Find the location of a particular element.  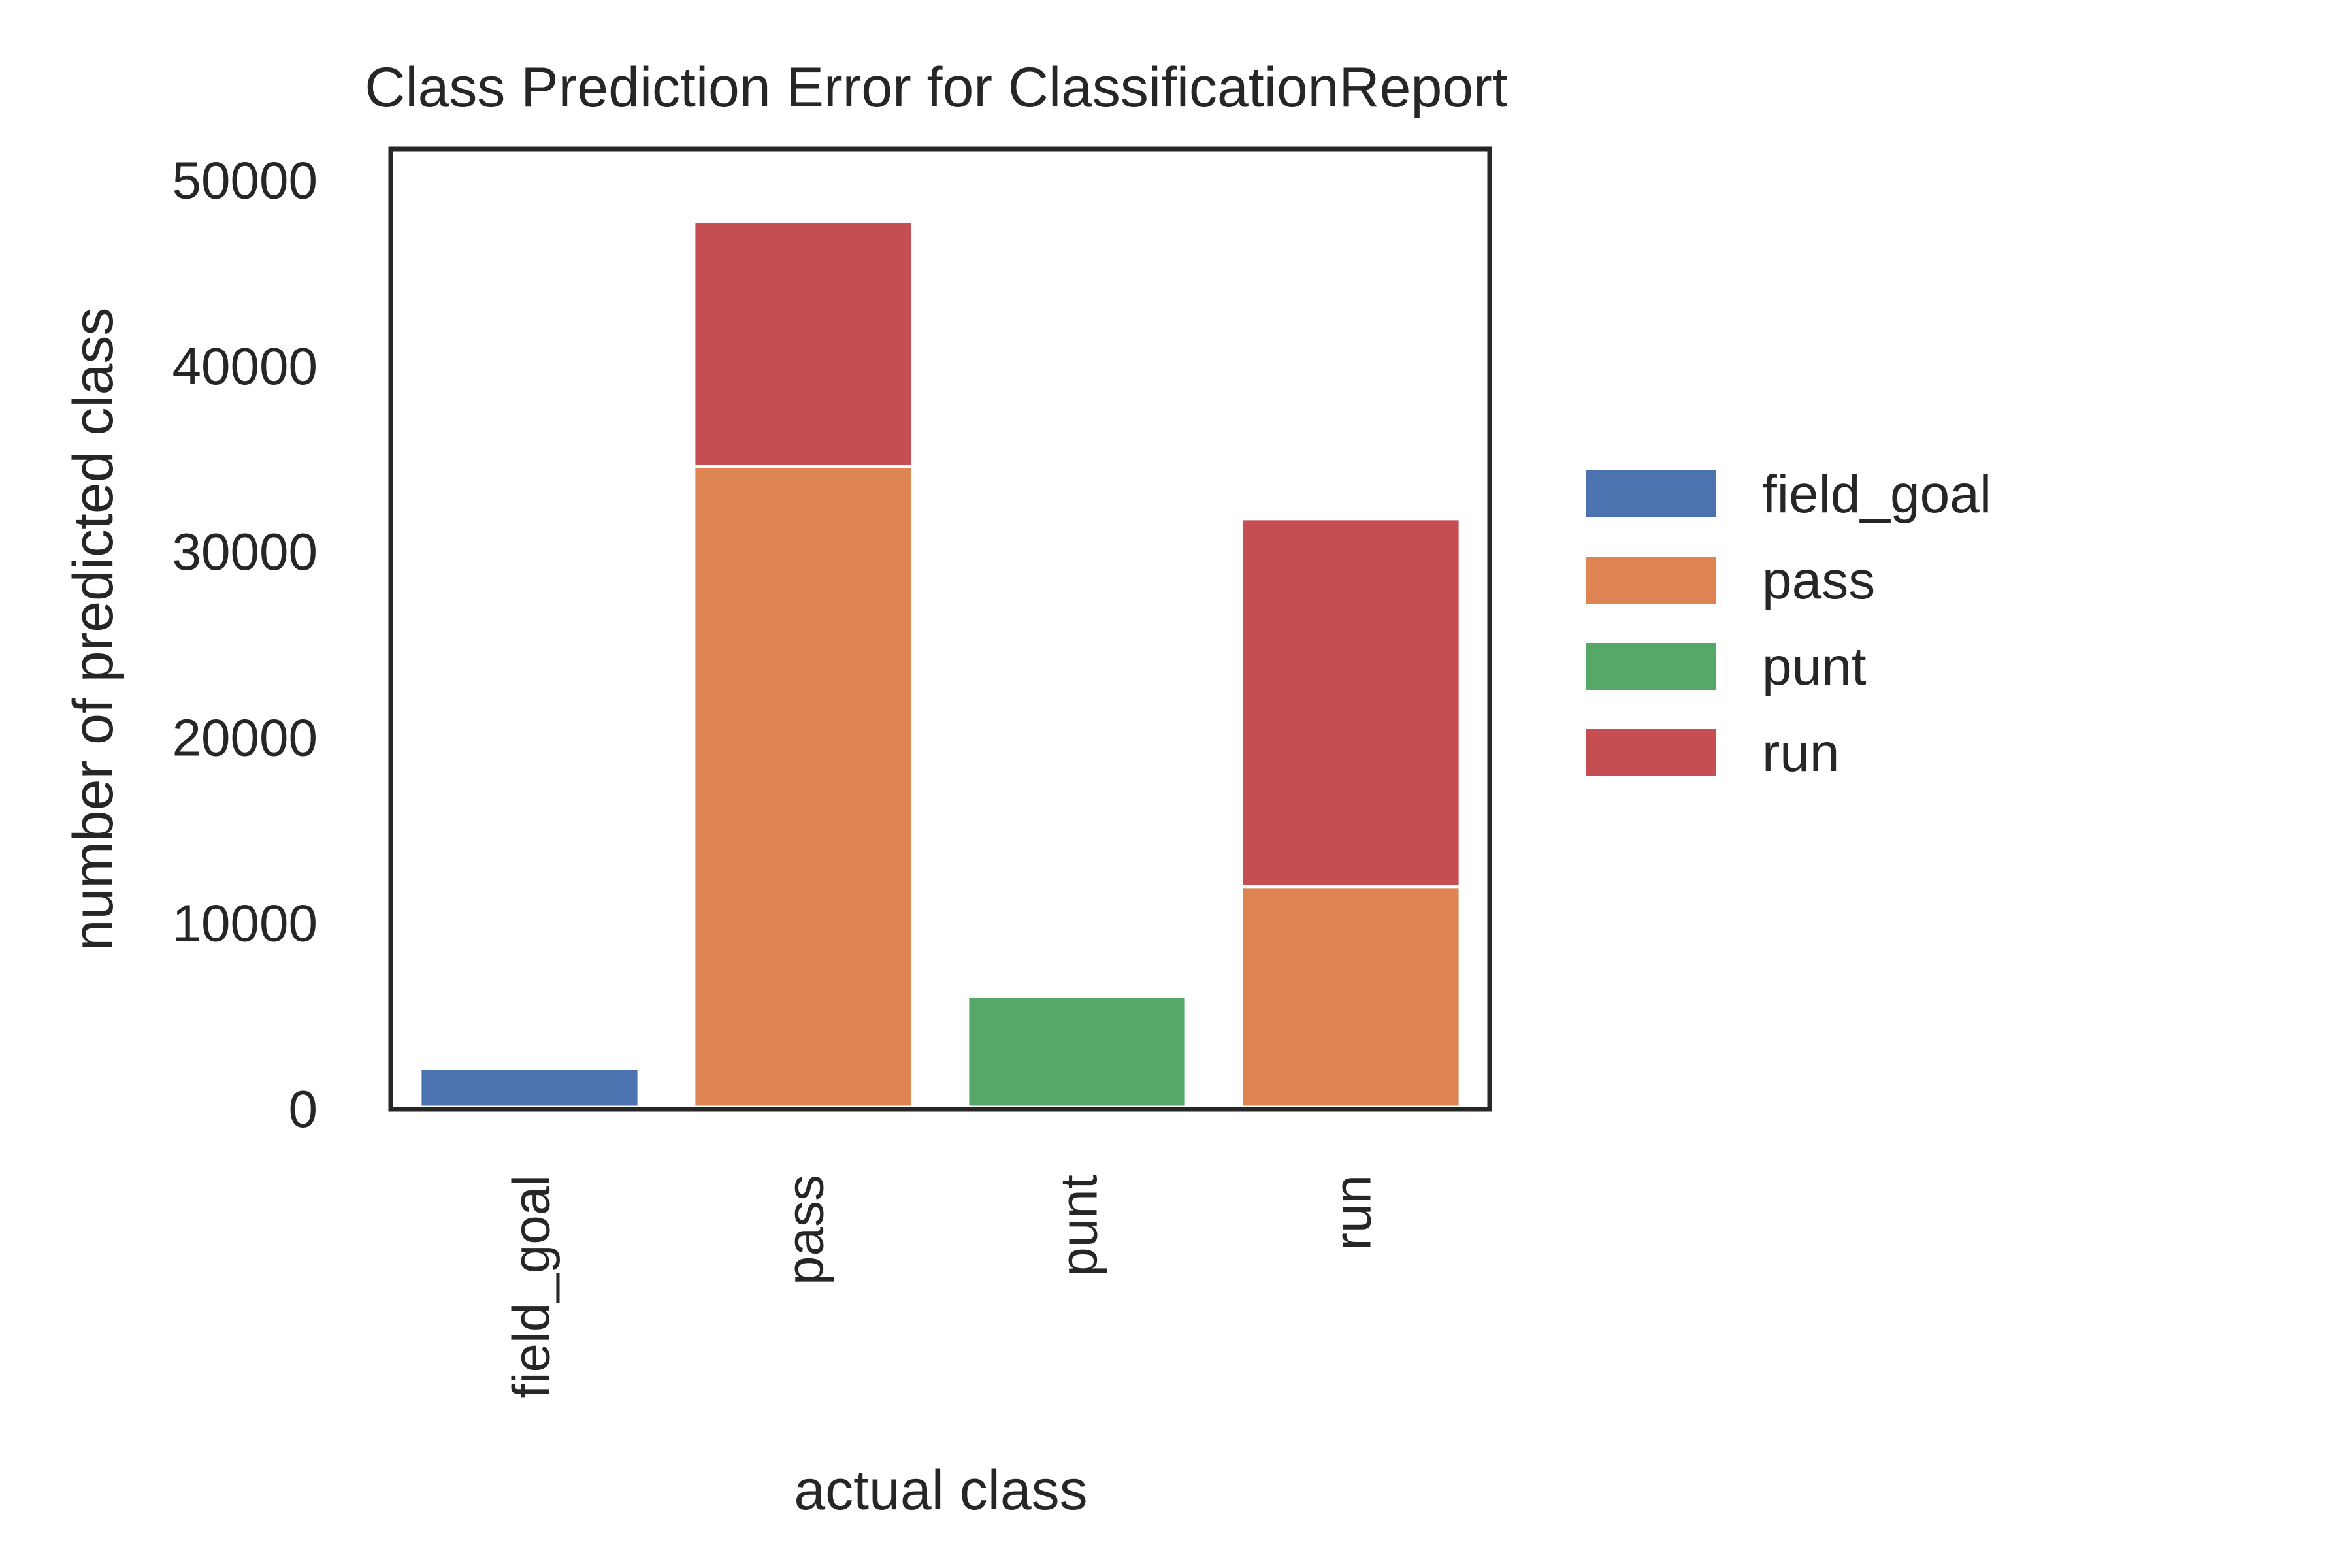

legend-swatch-run is located at coordinates (1651, 752).